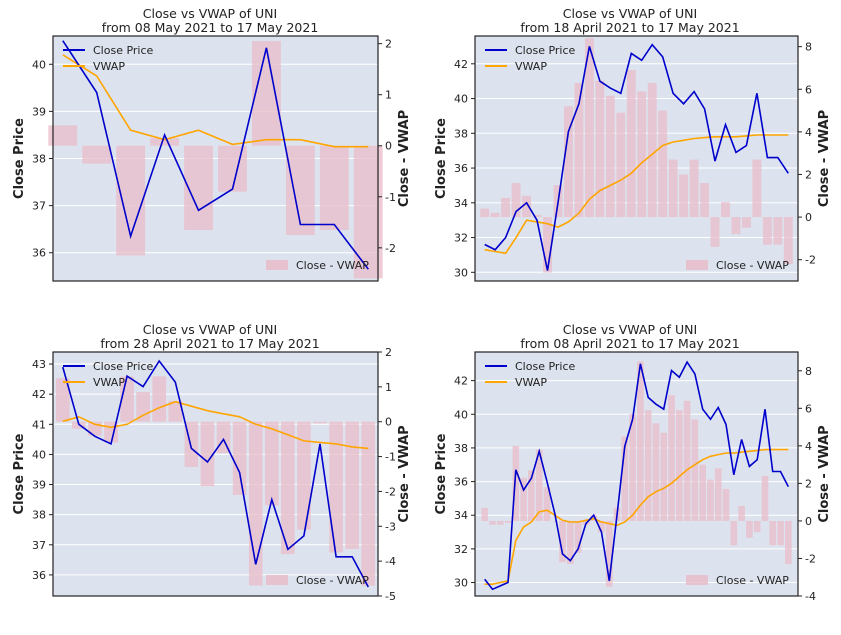  I want to click on y-right-tick-label: -4, so click(810, 596).